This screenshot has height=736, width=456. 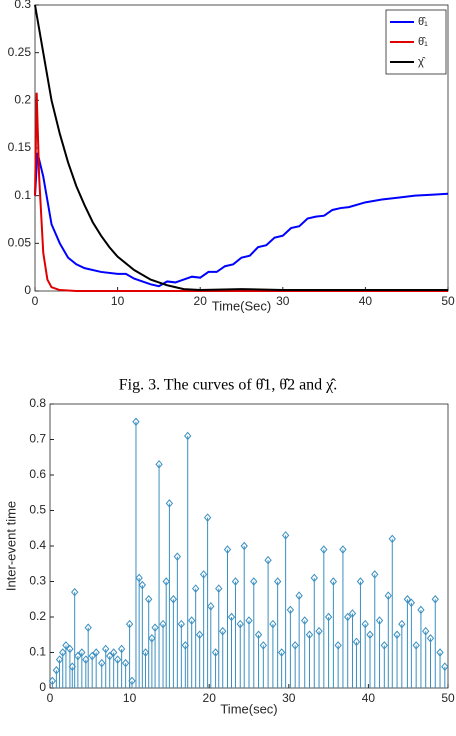 What do you see at coordinates (228, 385) in the screenshot?
I see `caption: Fig. 3. The curves of θ̂1, θ̂2 and χ̂.` at bounding box center [228, 385].